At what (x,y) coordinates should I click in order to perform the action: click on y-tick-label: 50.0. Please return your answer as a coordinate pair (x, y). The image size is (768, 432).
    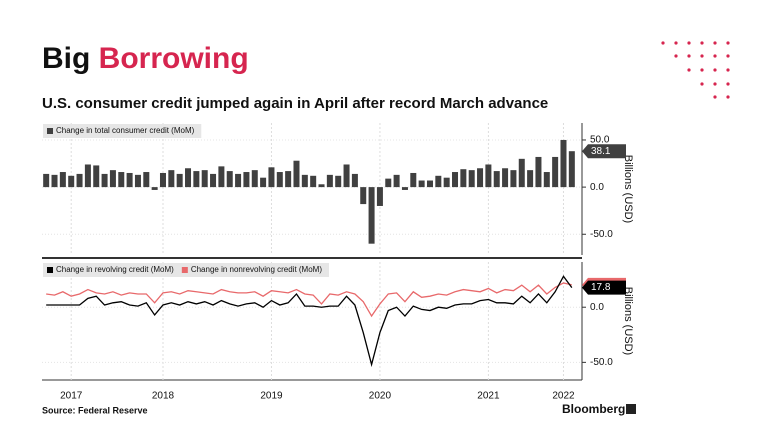
    Looking at the image, I should click on (600, 140).